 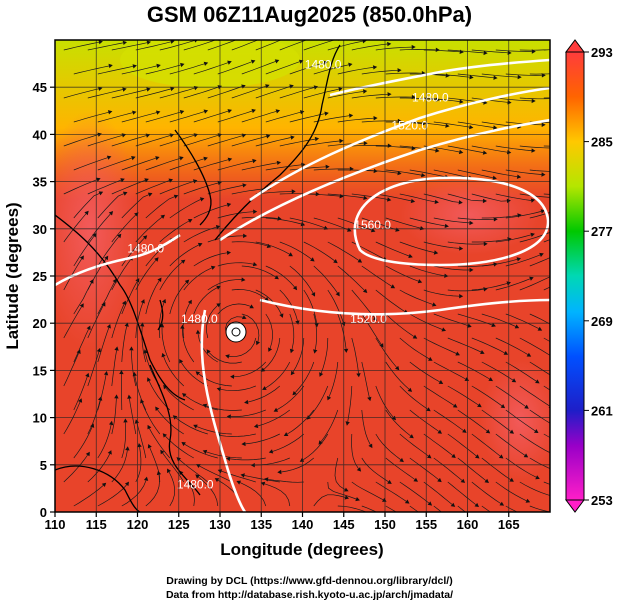 I want to click on colorbar-tick-label: 293, so click(x=602, y=52).